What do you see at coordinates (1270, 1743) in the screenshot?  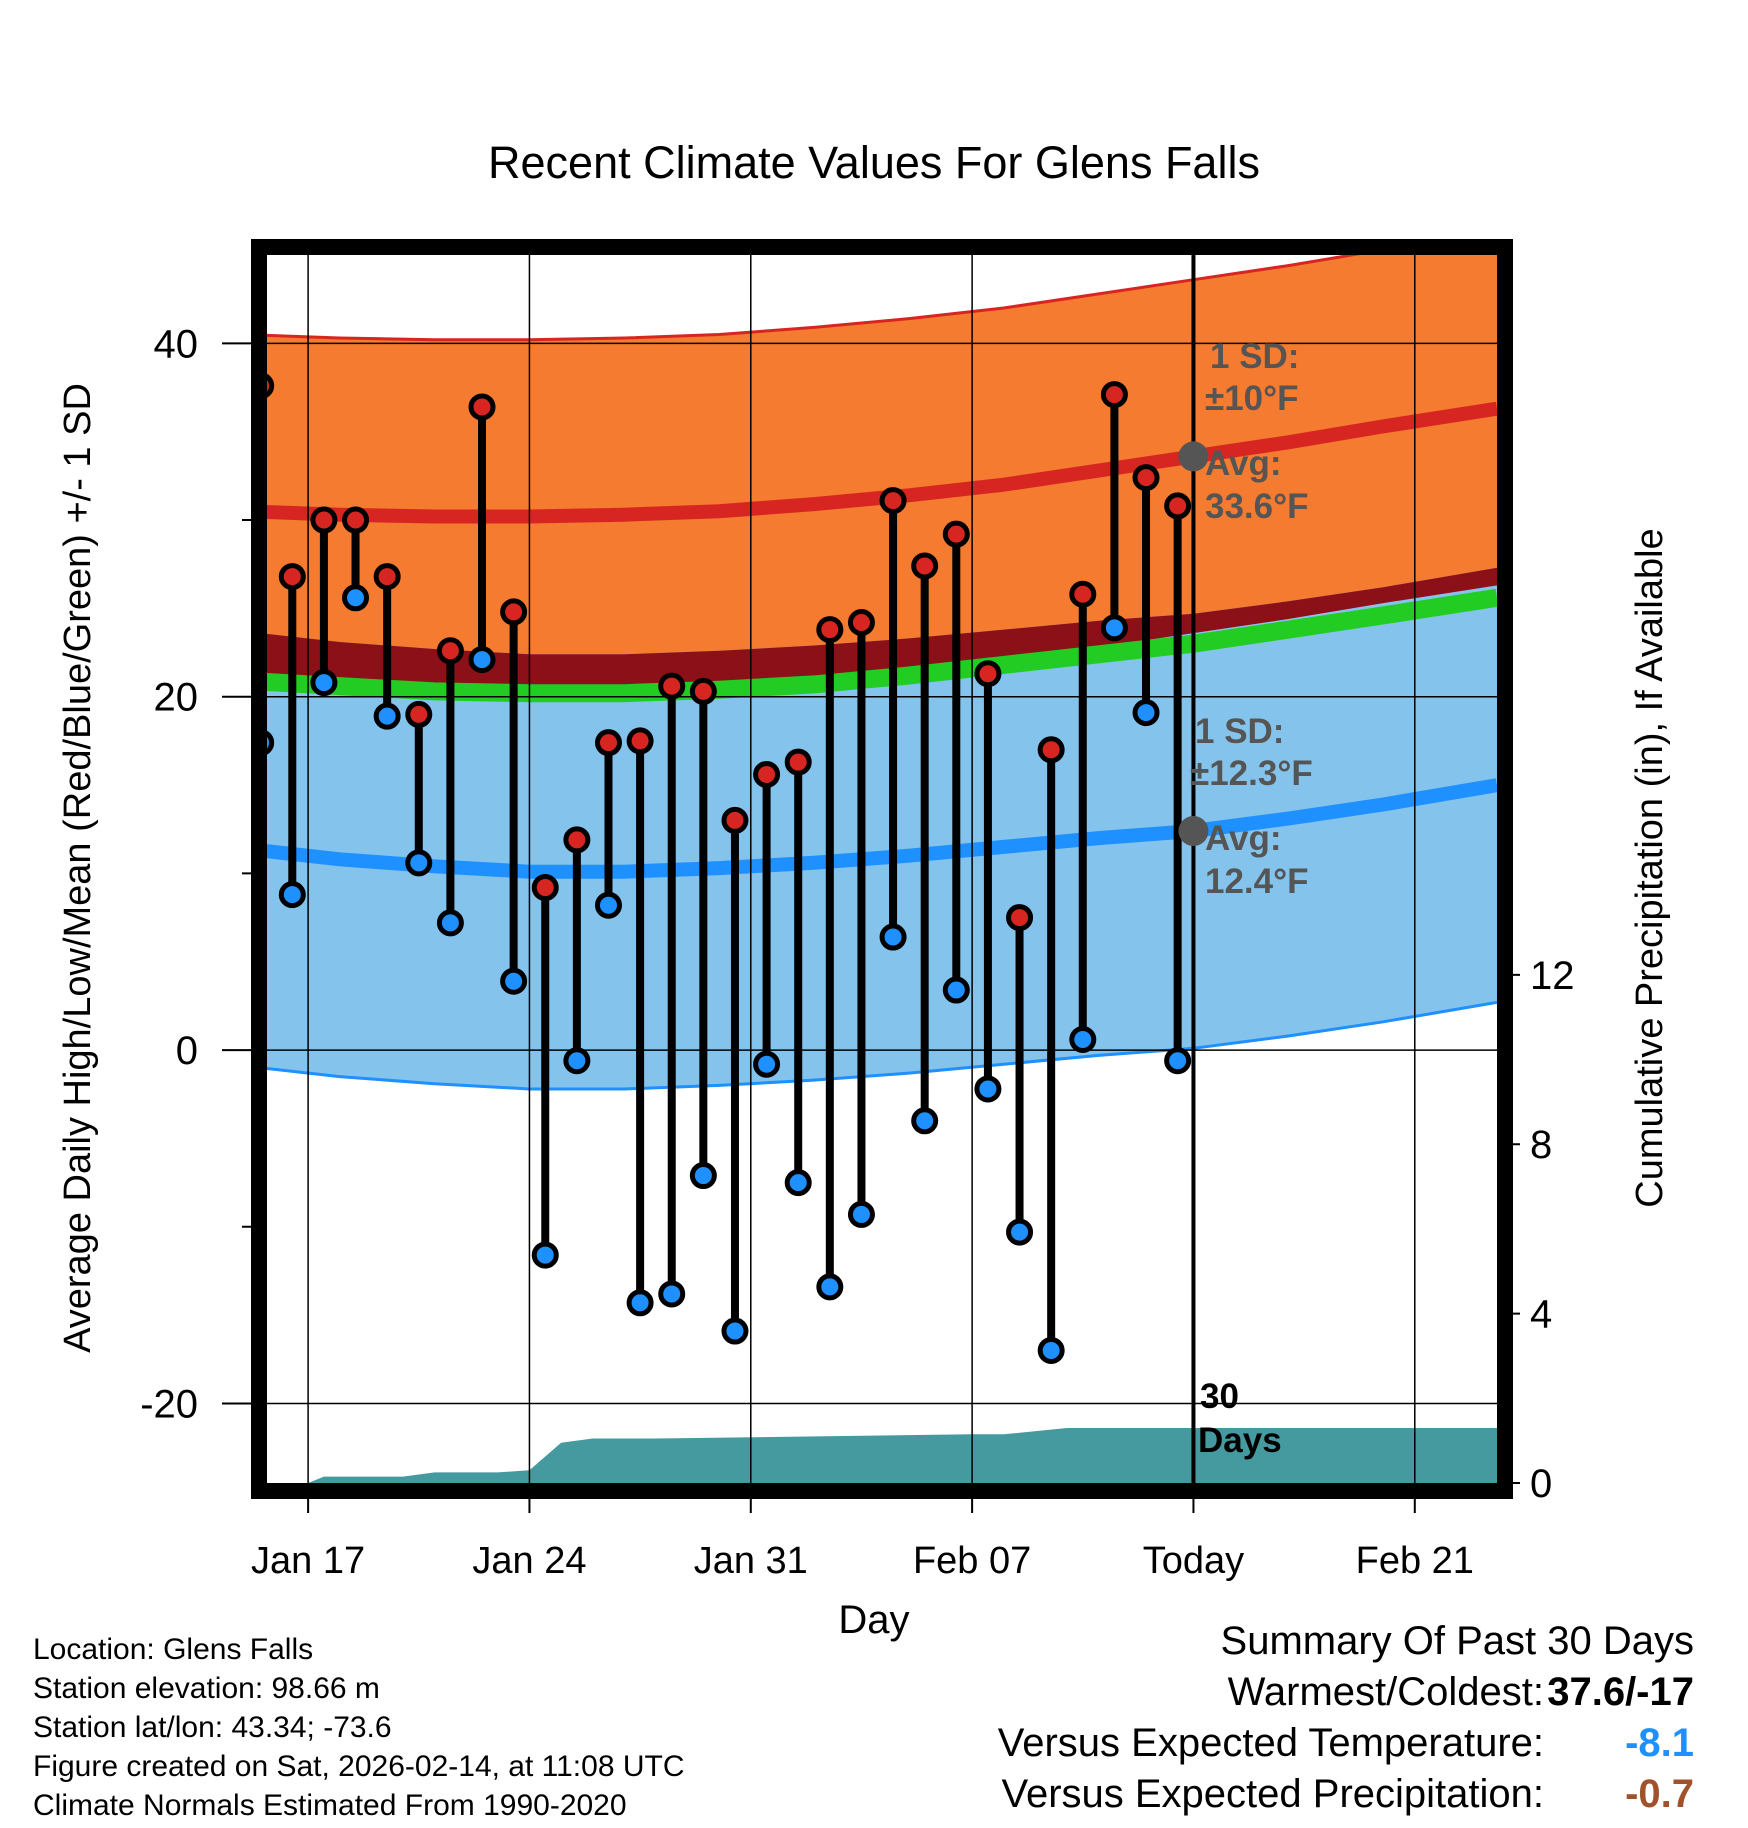 I see `temp-anomaly-label: Versus Expected Temperature:` at bounding box center [1270, 1743].